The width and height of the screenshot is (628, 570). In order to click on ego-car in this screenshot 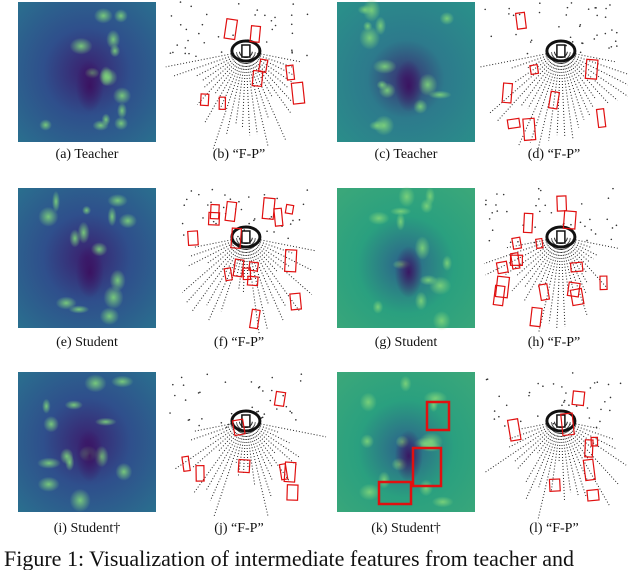, I will do `click(246, 421)`.